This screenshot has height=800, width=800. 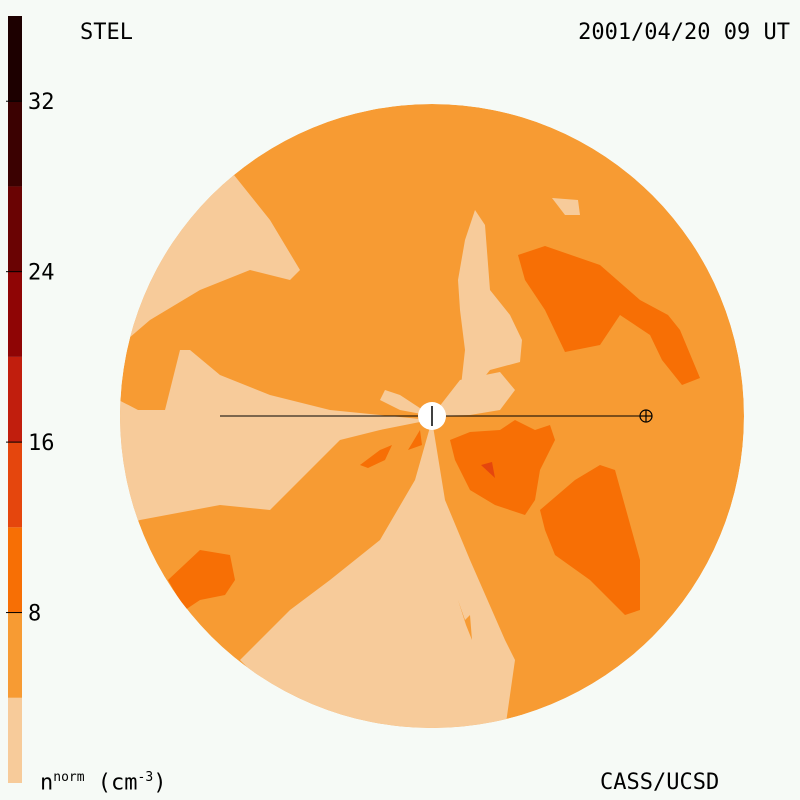 I want to click on region-light-sun-north, so click(x=406, y=403).